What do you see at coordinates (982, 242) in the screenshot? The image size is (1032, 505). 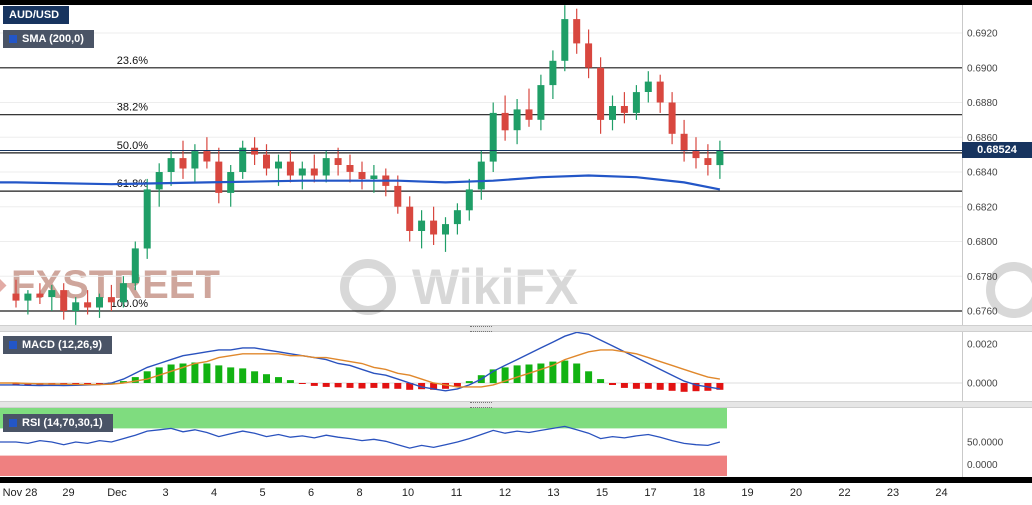 I see `price-axis-label: 0.6800` at bounding box center [982, 242].